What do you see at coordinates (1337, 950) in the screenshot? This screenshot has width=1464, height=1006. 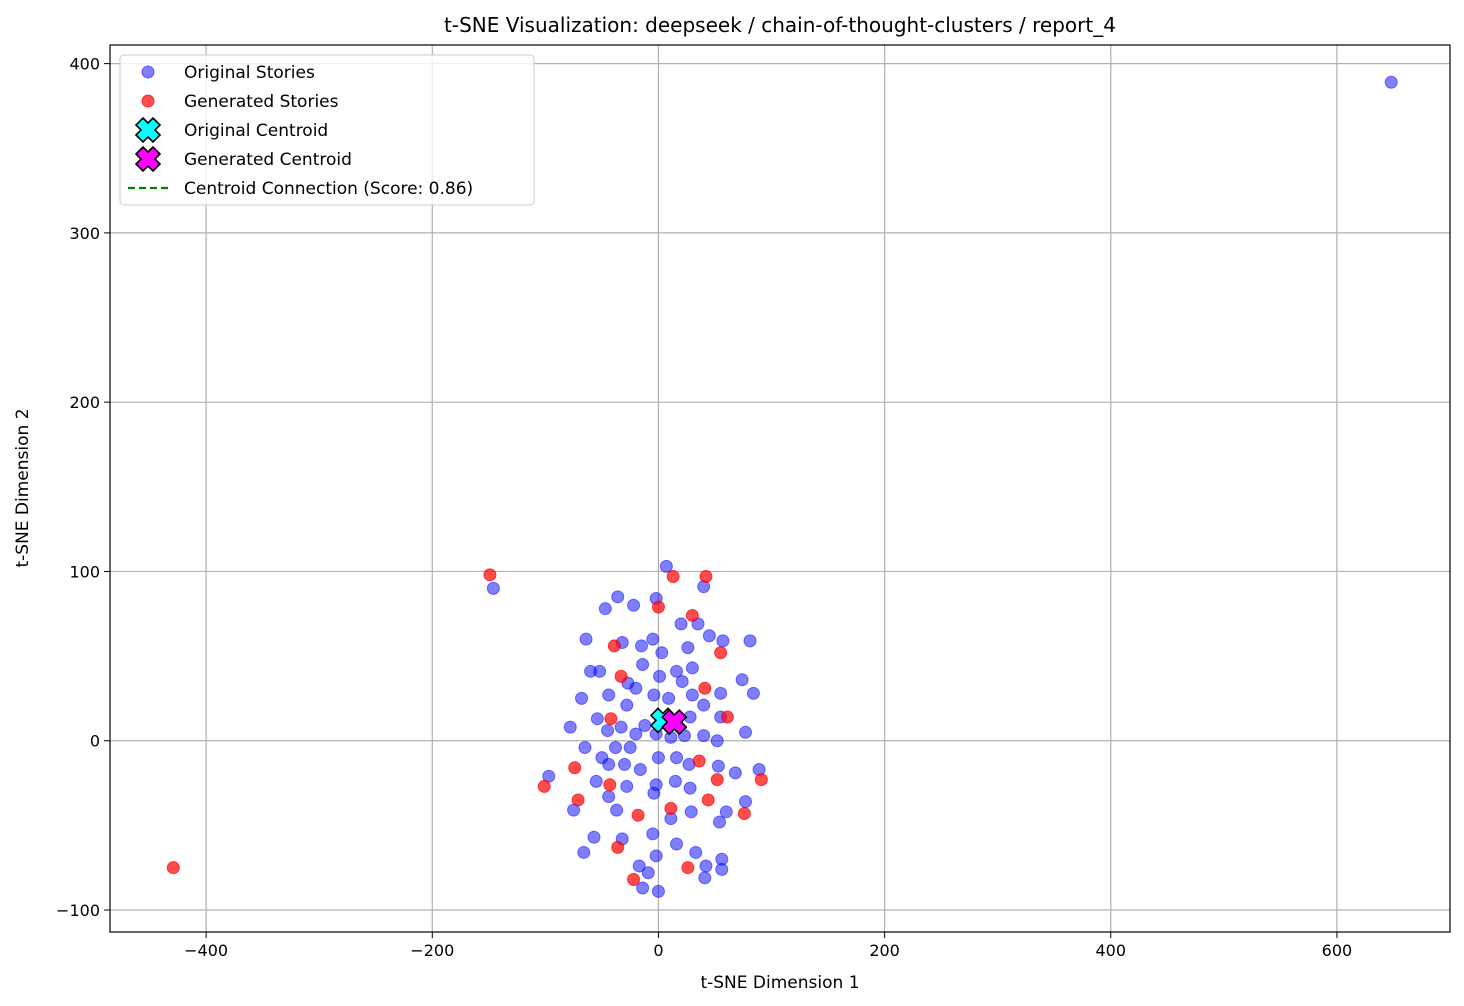 I see `x-tick-label: 600` at bounding box center [1337, 950].